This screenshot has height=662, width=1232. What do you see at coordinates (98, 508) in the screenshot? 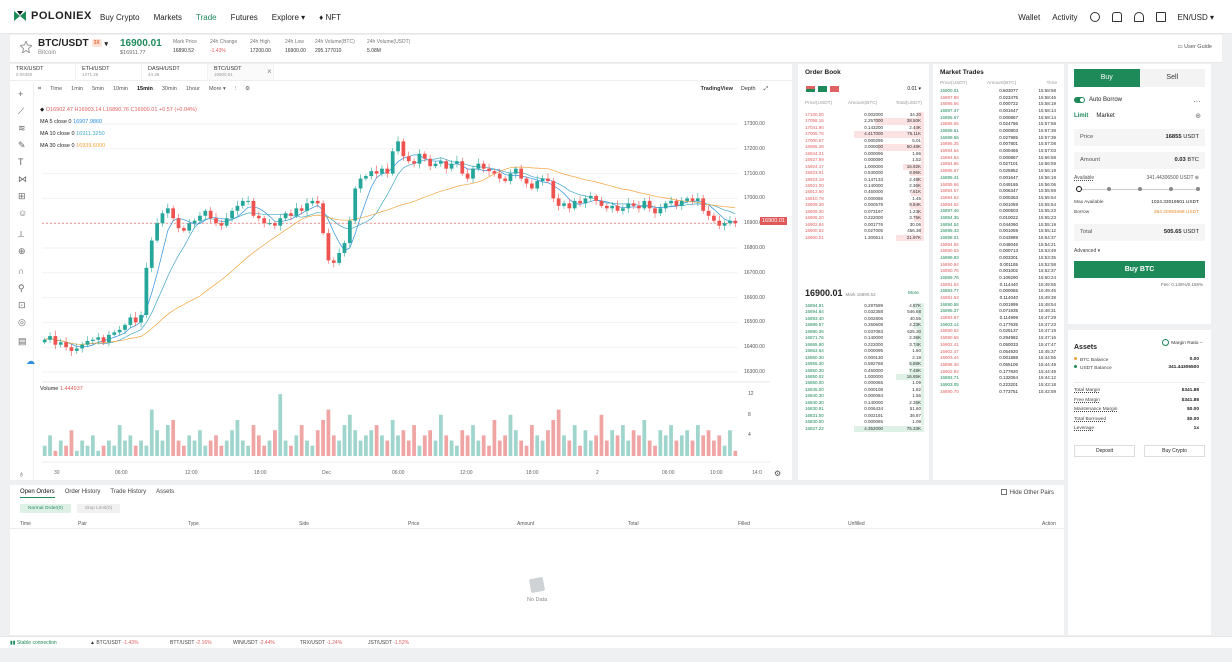
I see `orders-subtab-1: Stop Limit(0)` at bounding box center [98, 508].